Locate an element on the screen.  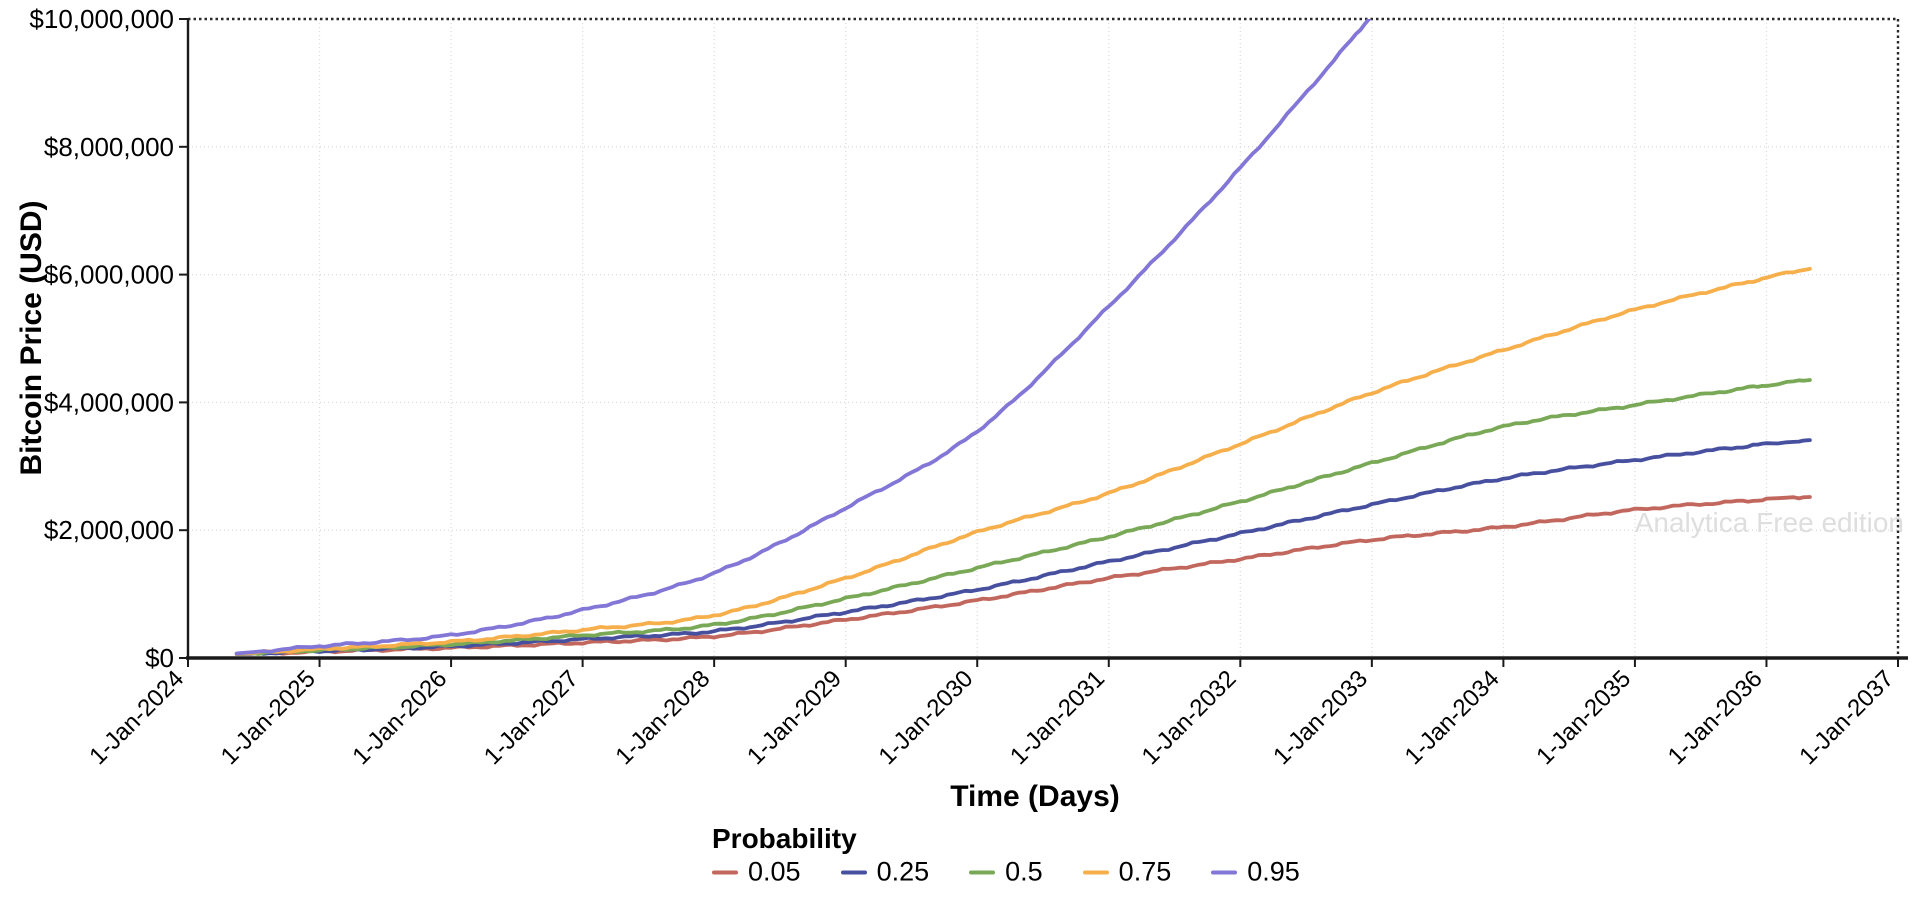
legend: 0.05 0.25 0.5 0.75 0.95 is located at coordinates (1006, 871).